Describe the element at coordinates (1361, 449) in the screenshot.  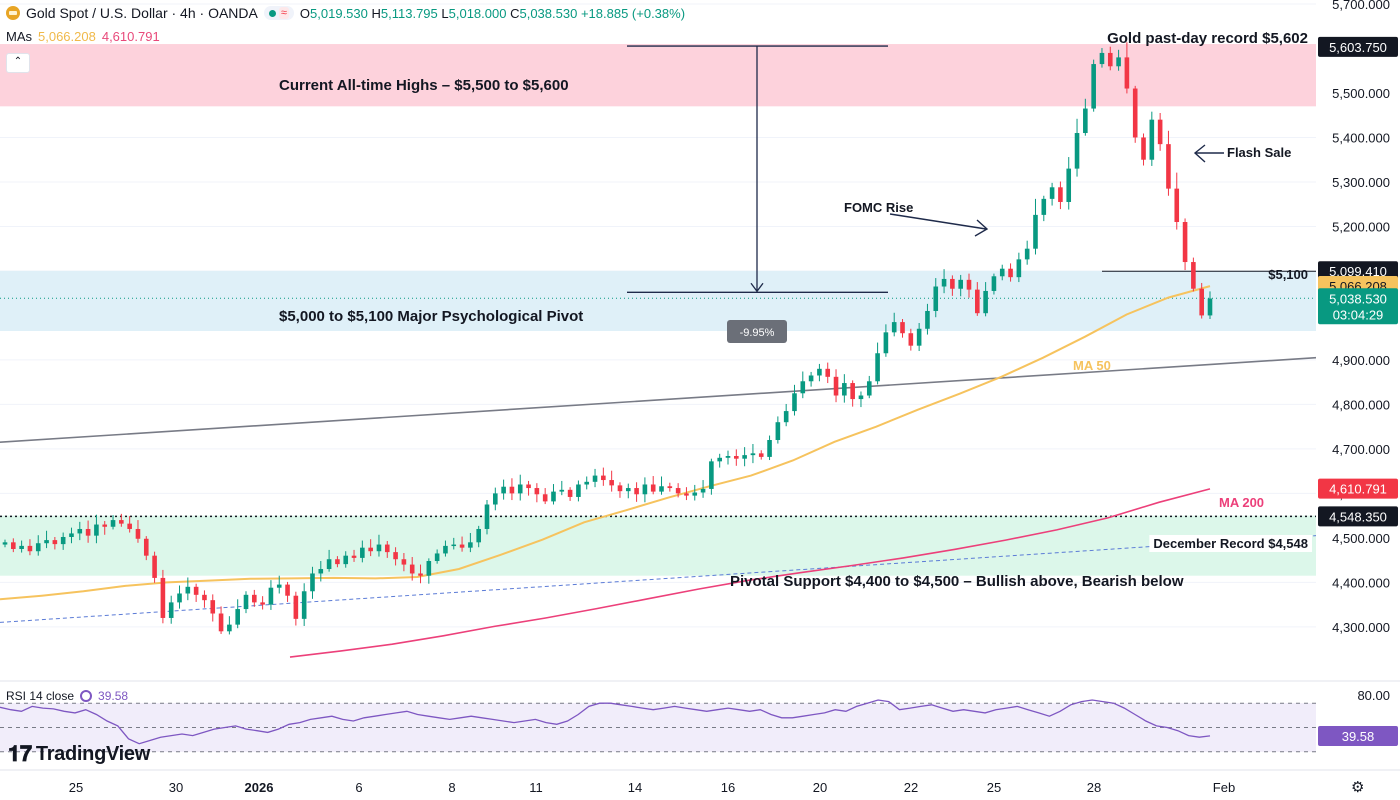
I see `price-tick-4: 4,700.000` at that location.